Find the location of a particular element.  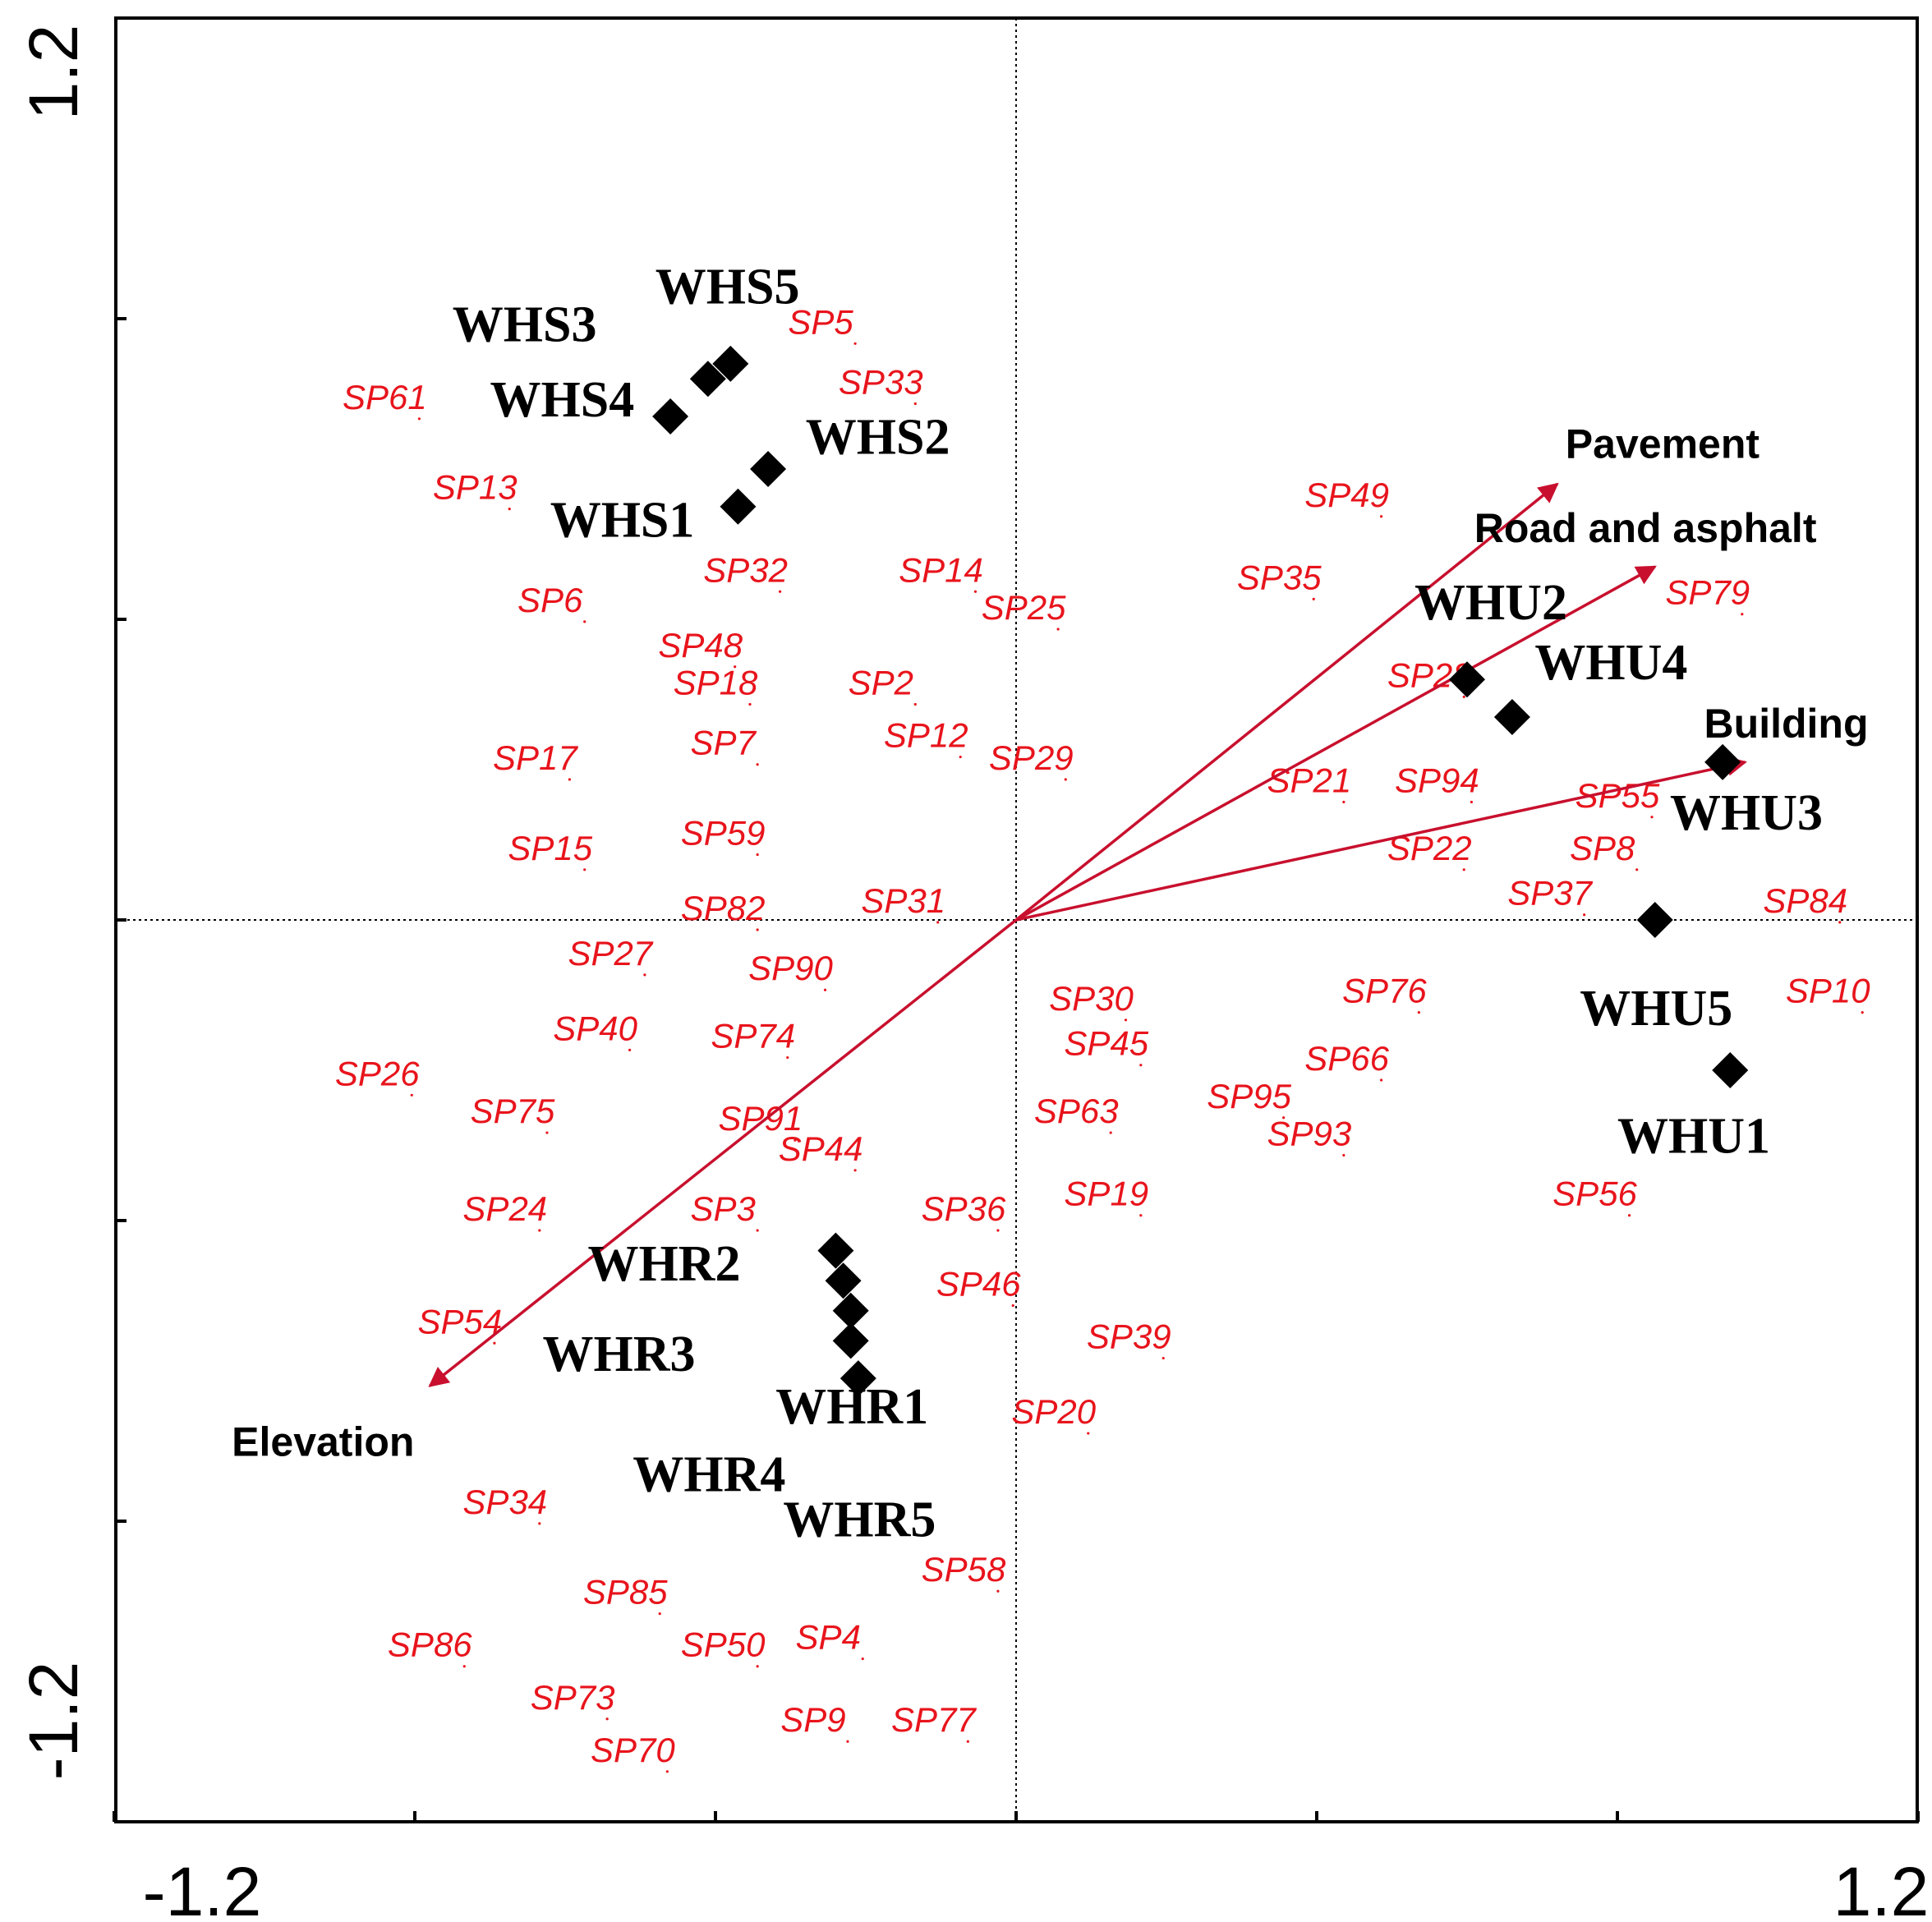

species-label-sp95: SP95 is located at coordinates (1249, 1096).